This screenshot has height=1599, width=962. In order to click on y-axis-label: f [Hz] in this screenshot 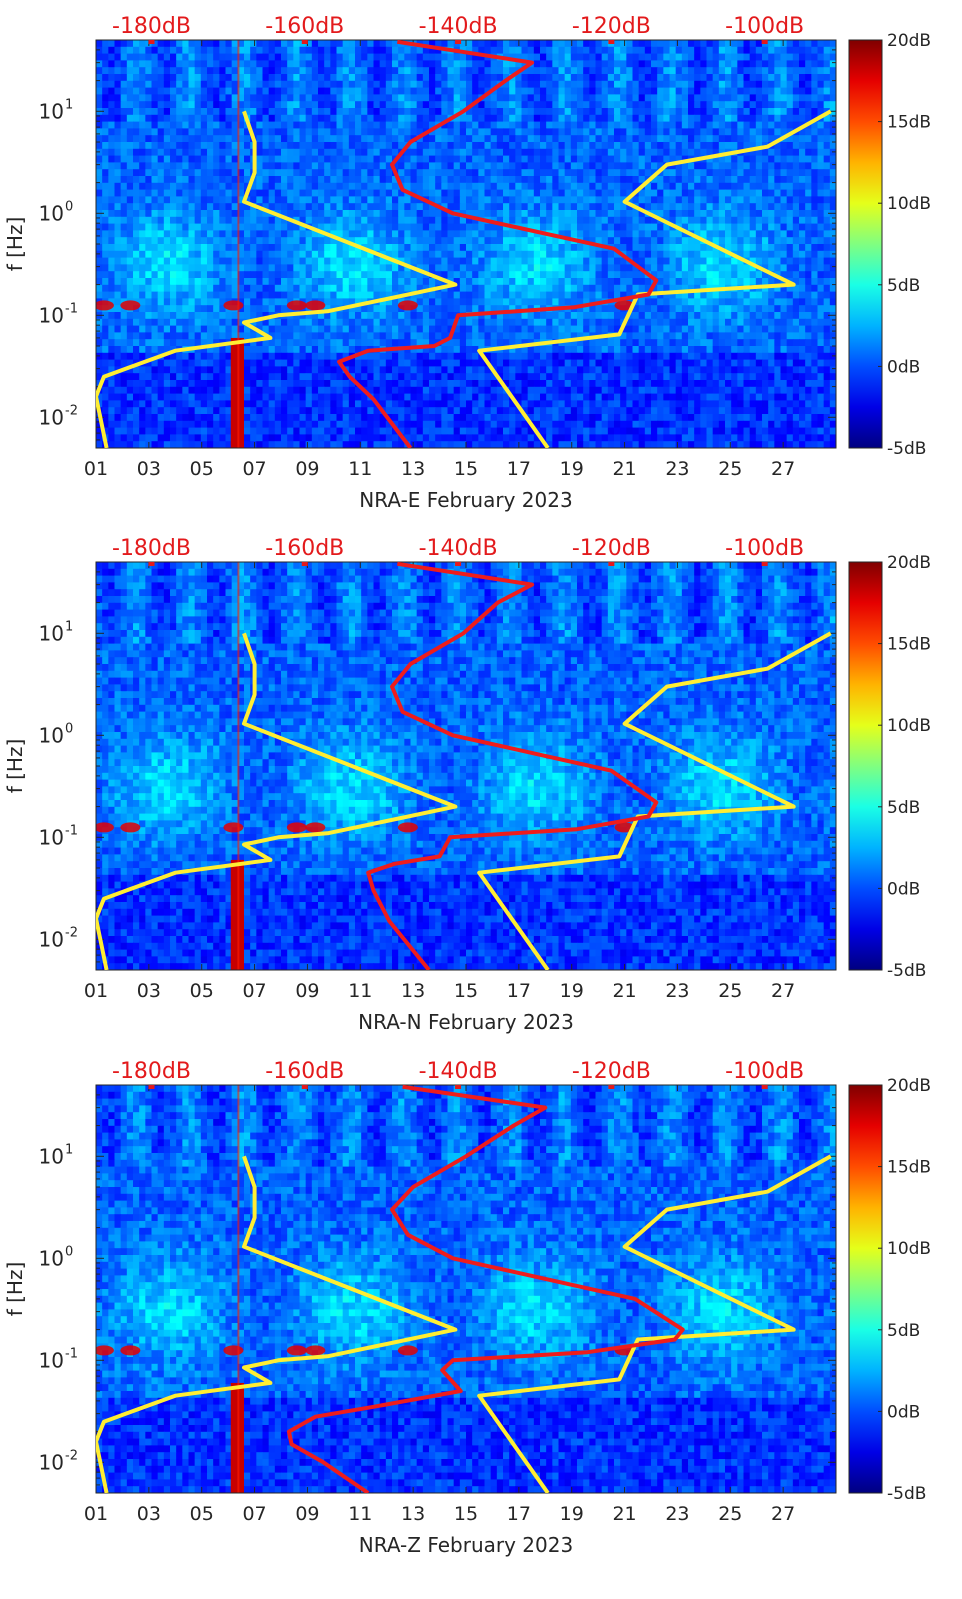, I will do `click(15, 1289)`.